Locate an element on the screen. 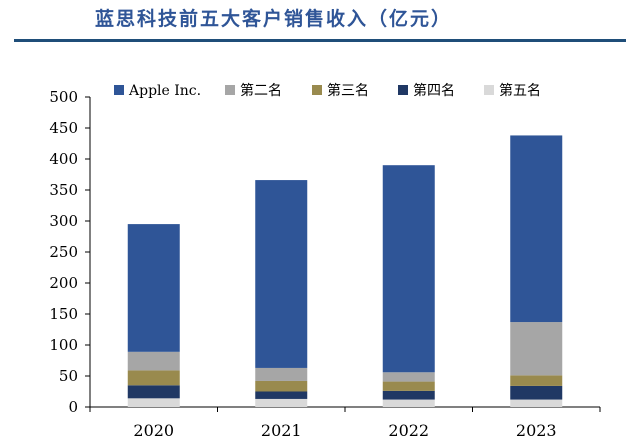  y-tick-label: 300 is located at coordinates (63, 221).